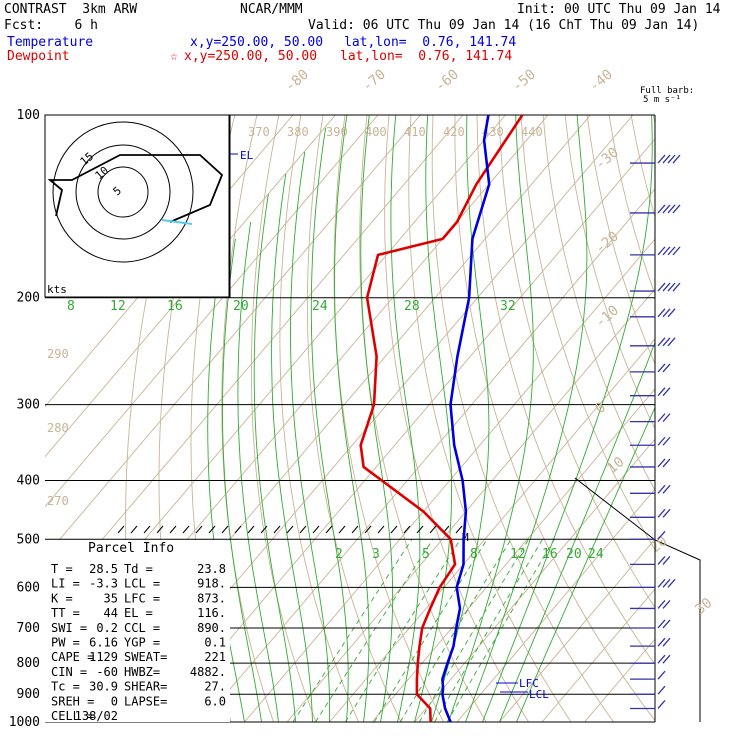 The height and width of the screenshot is (740, 740). What do you see at coordinates (508, 306) in the screenshot?
I see `moist-adiabat-tick-label: 32` at bounding box center [508, 306].